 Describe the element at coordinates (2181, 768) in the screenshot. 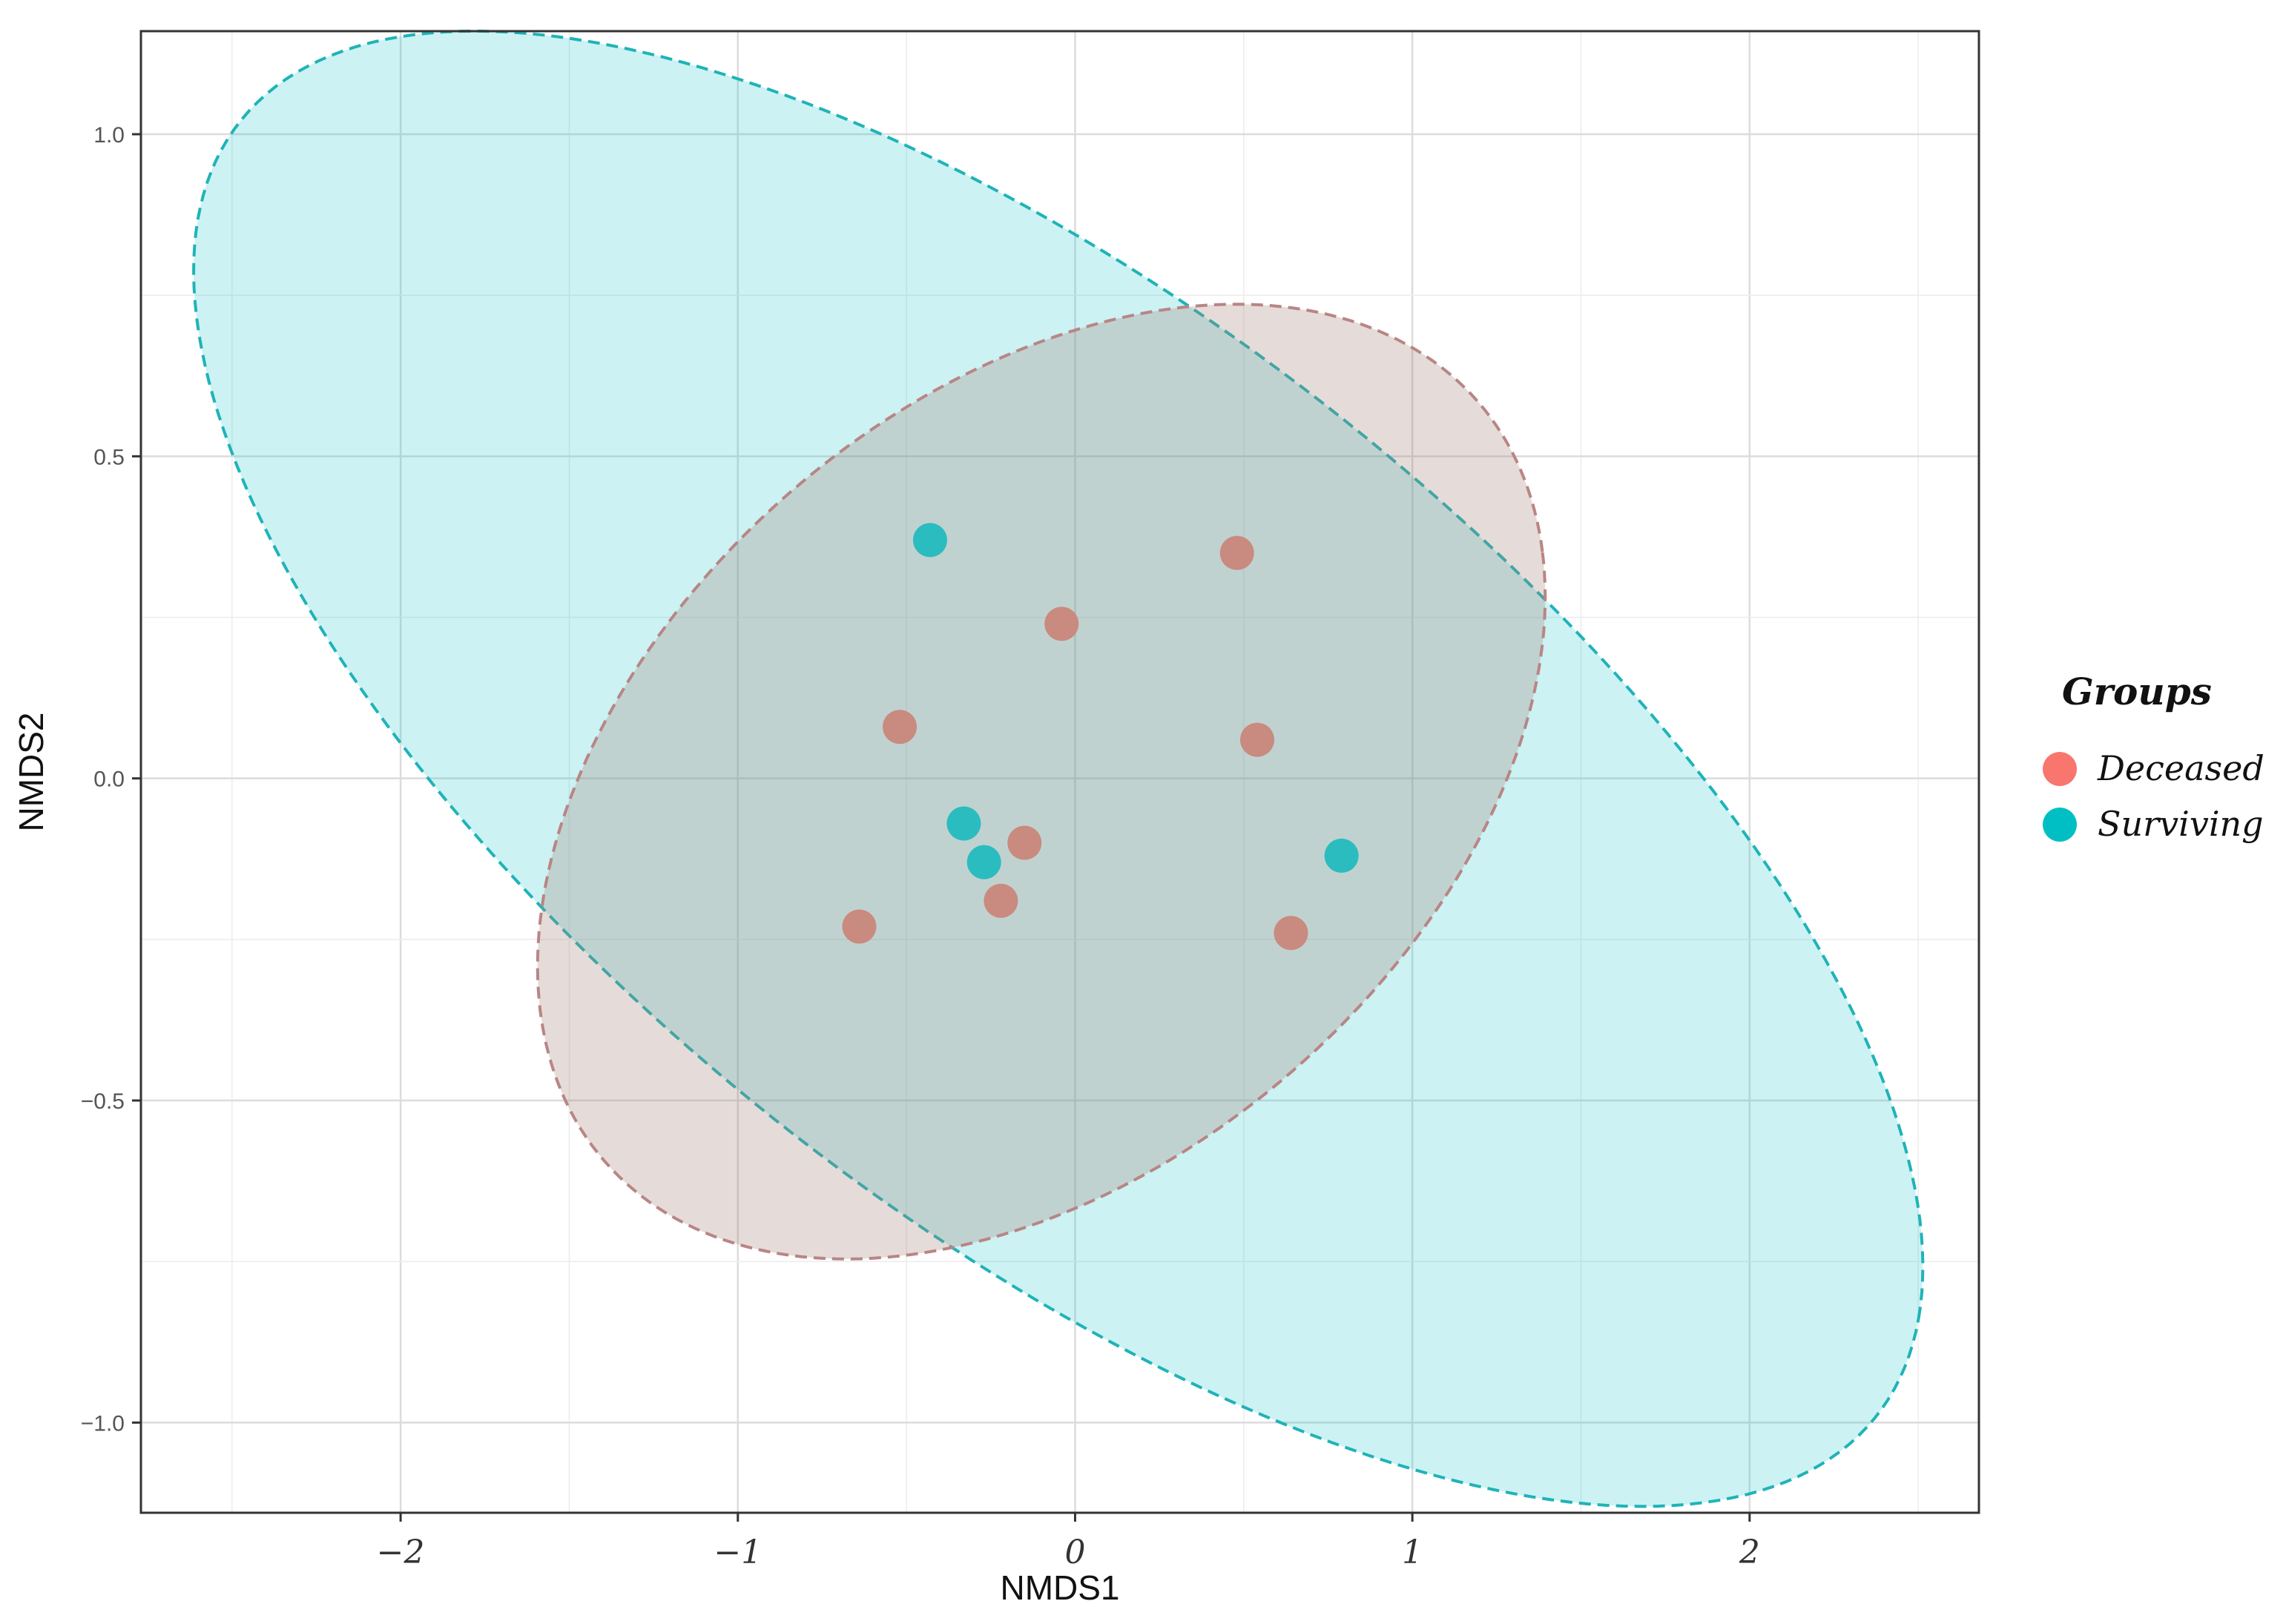

I see `legend-label-deceased: Deceased` at that location.